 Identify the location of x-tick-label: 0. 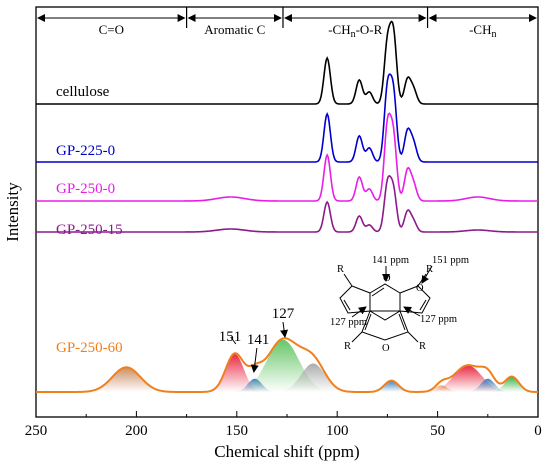
(538, 431).